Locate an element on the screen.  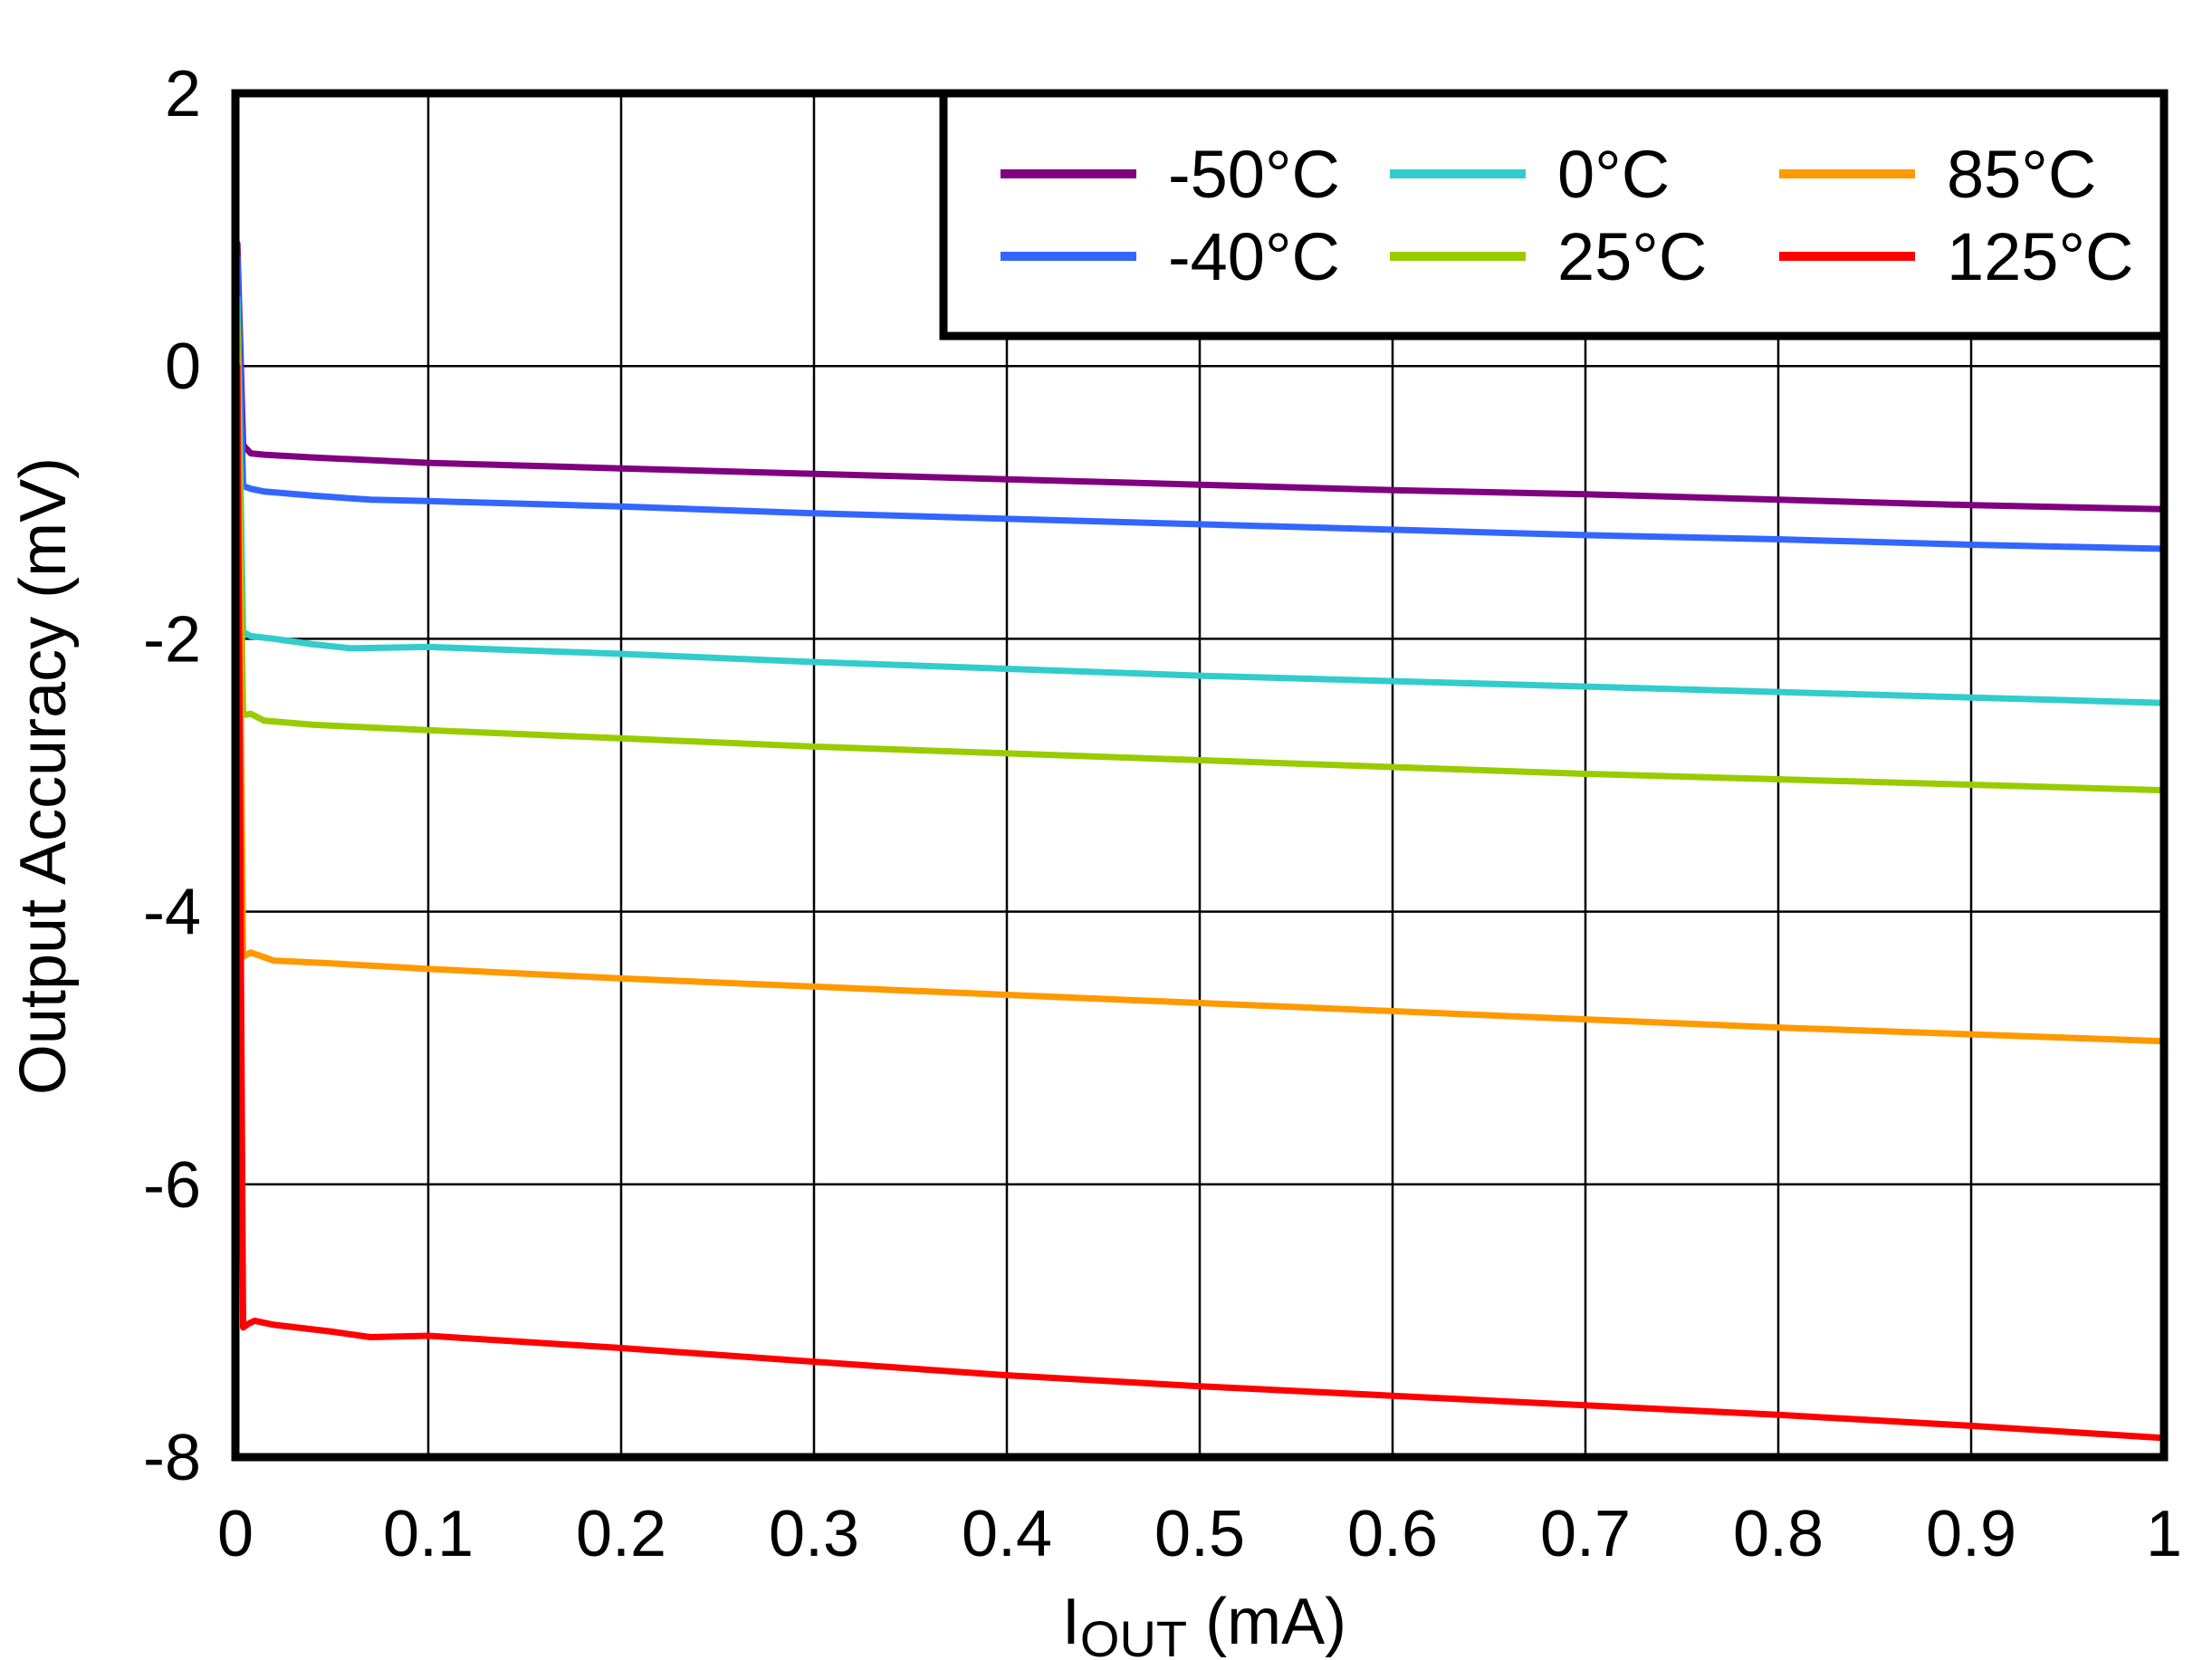
x-tick-label: 1 is located at coordinates (2164, 1534).